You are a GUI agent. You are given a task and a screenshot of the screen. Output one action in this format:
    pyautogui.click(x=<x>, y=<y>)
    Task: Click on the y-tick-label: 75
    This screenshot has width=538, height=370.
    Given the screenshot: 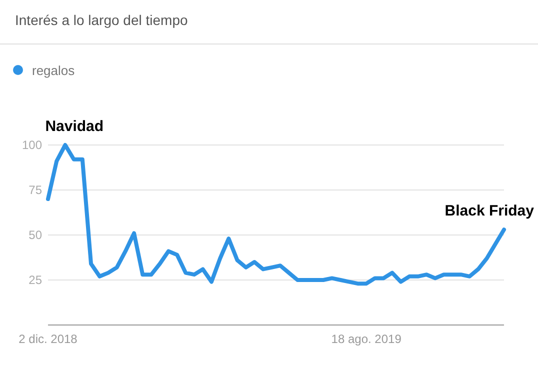 What is the action you would take?
    pyautogui.click(x=35, y=190)
    